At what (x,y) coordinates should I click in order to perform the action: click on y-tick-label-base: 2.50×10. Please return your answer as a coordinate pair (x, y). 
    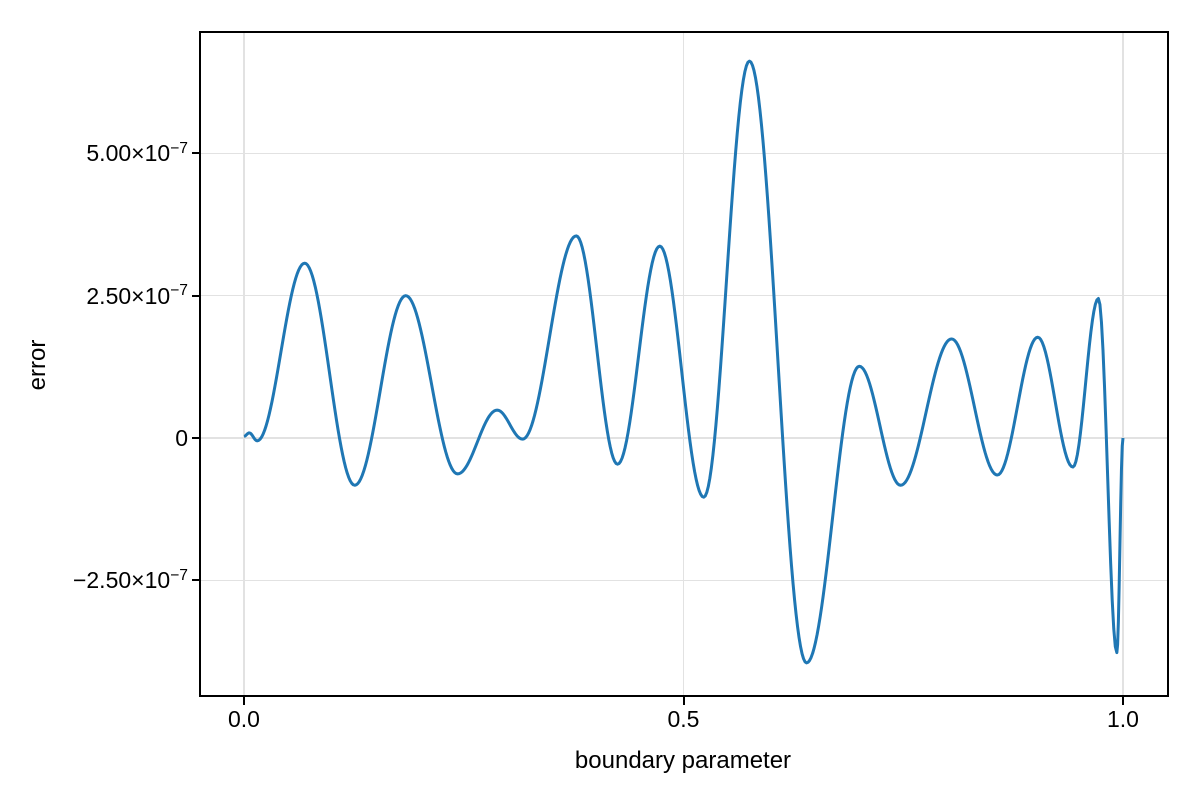
    Looking at the image, I should click on (128, 295).